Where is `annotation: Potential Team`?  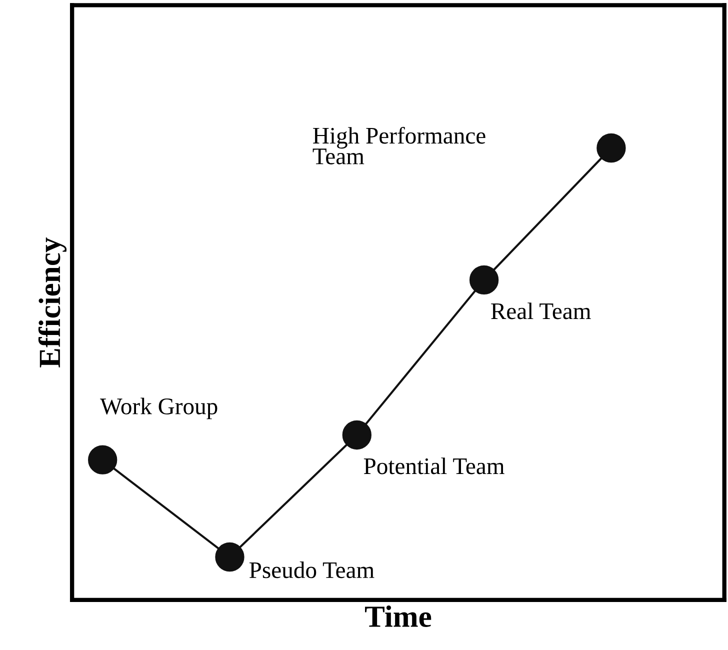 annotation: Potential Team is located at coordinates (434, 466).